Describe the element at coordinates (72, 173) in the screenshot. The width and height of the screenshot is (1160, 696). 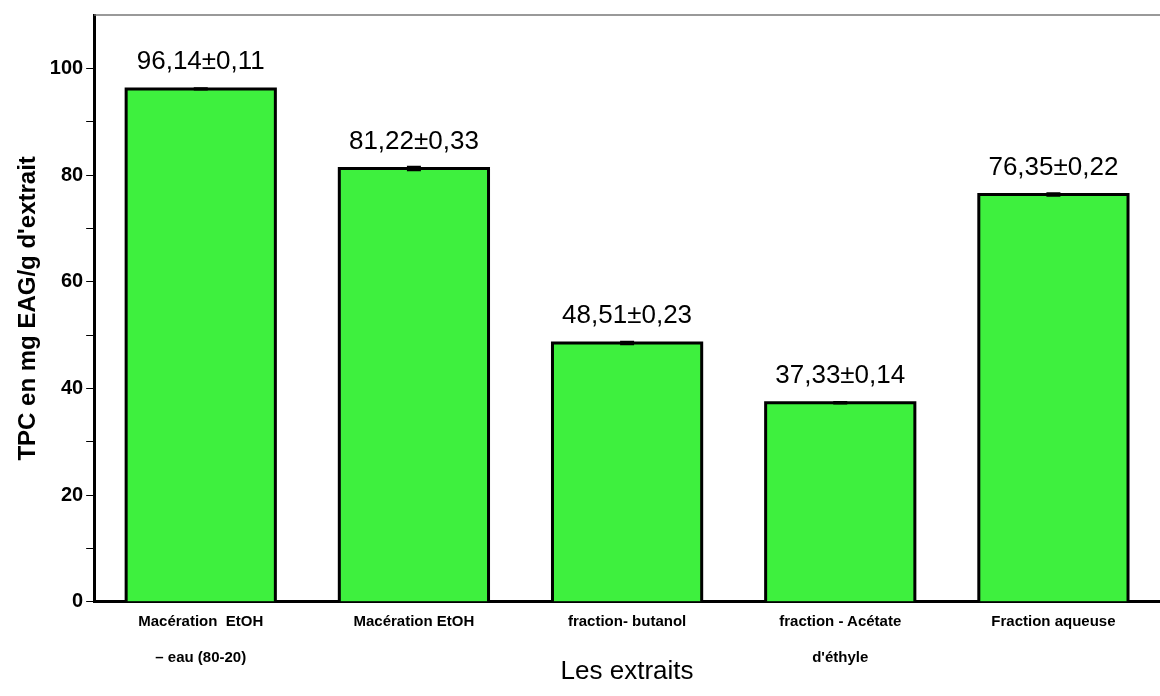
I see `y-tick-label: 80` at that location.